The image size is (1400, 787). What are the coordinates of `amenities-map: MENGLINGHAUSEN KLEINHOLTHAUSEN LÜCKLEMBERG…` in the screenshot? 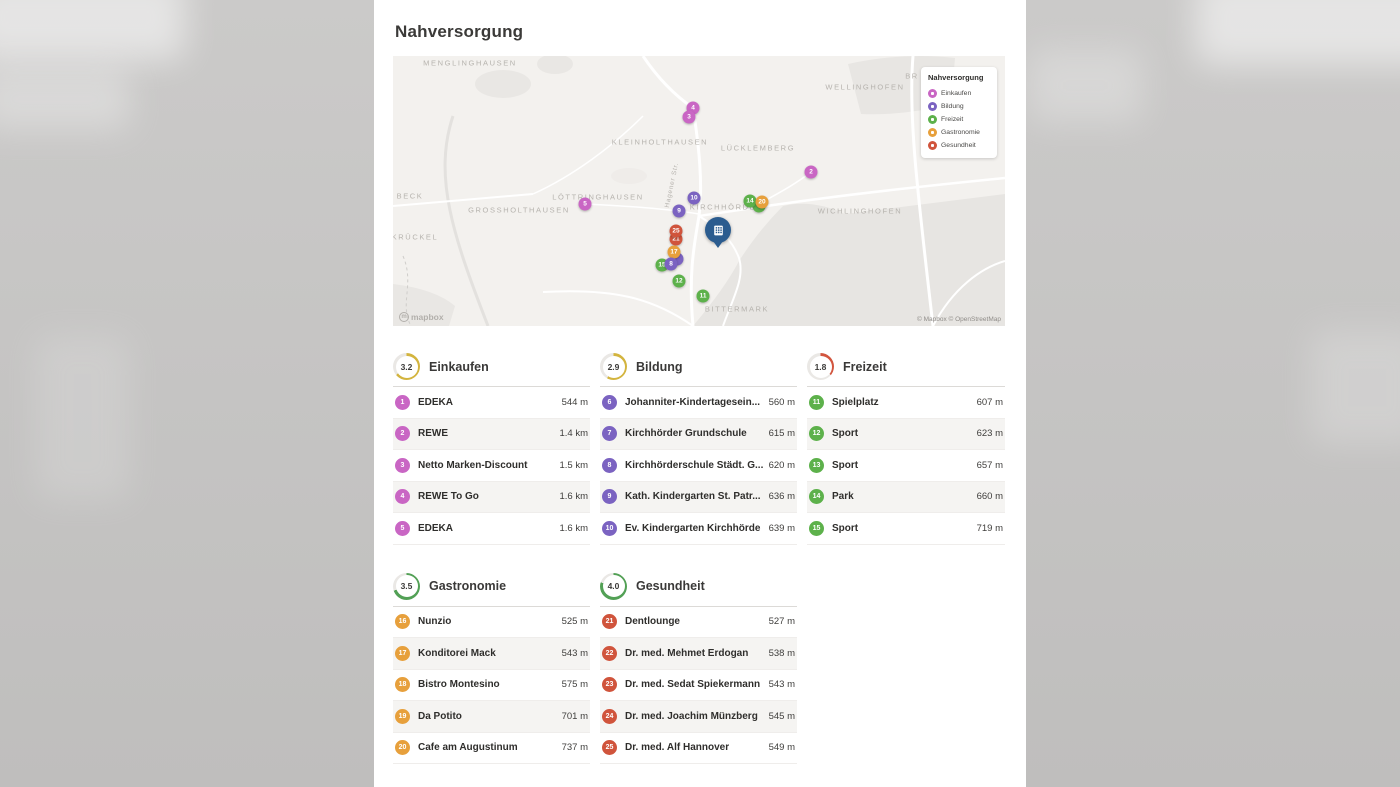 It's located at (699, 191).